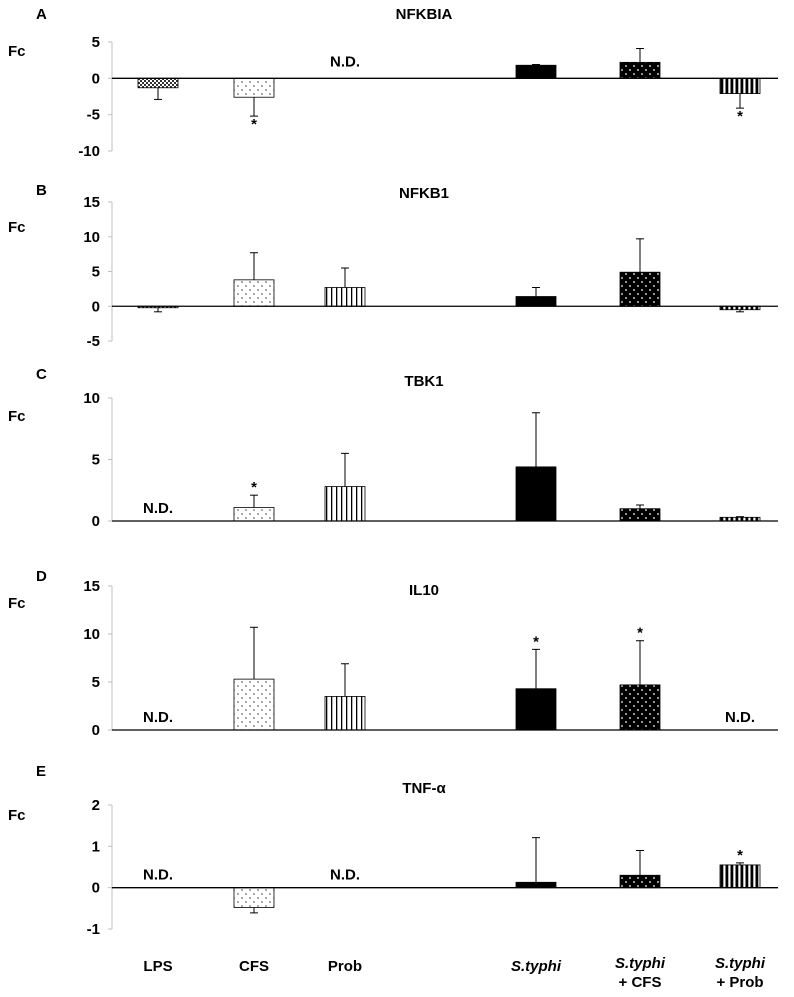 The image size is (794, 997). What do you see at coordinates (424, 590) in the screenshot?
I see `panel-title: IL10` at bounding box center [424, 590].